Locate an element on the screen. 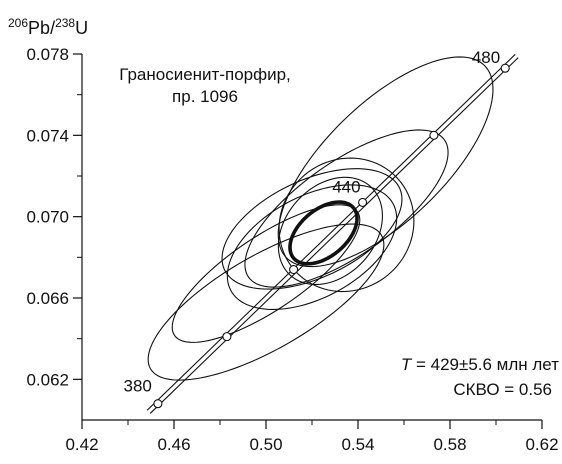  y-tick-label: 0.078 is located at coordinates (47, 54).